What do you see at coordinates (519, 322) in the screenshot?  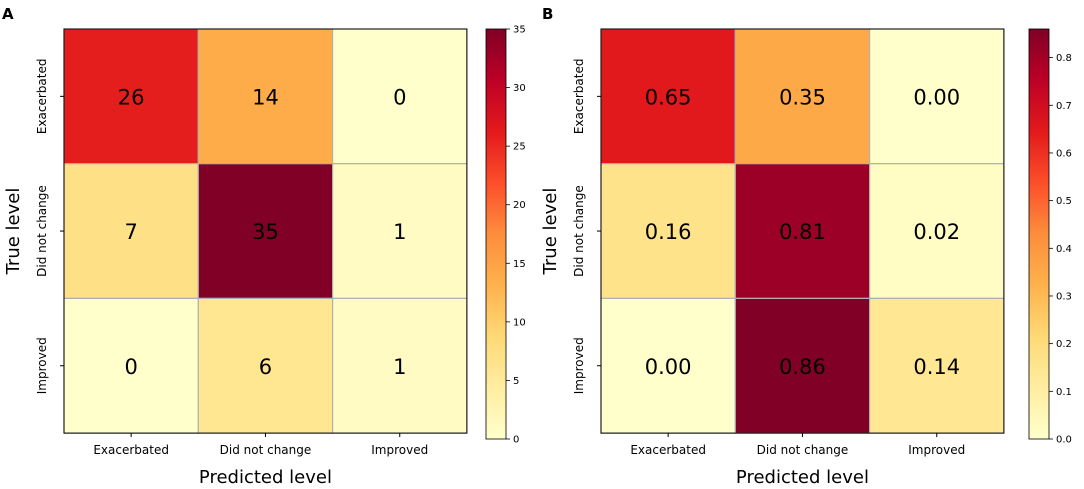 I see `colorbar-tick-label: 10` at bounding box center [519, 322].